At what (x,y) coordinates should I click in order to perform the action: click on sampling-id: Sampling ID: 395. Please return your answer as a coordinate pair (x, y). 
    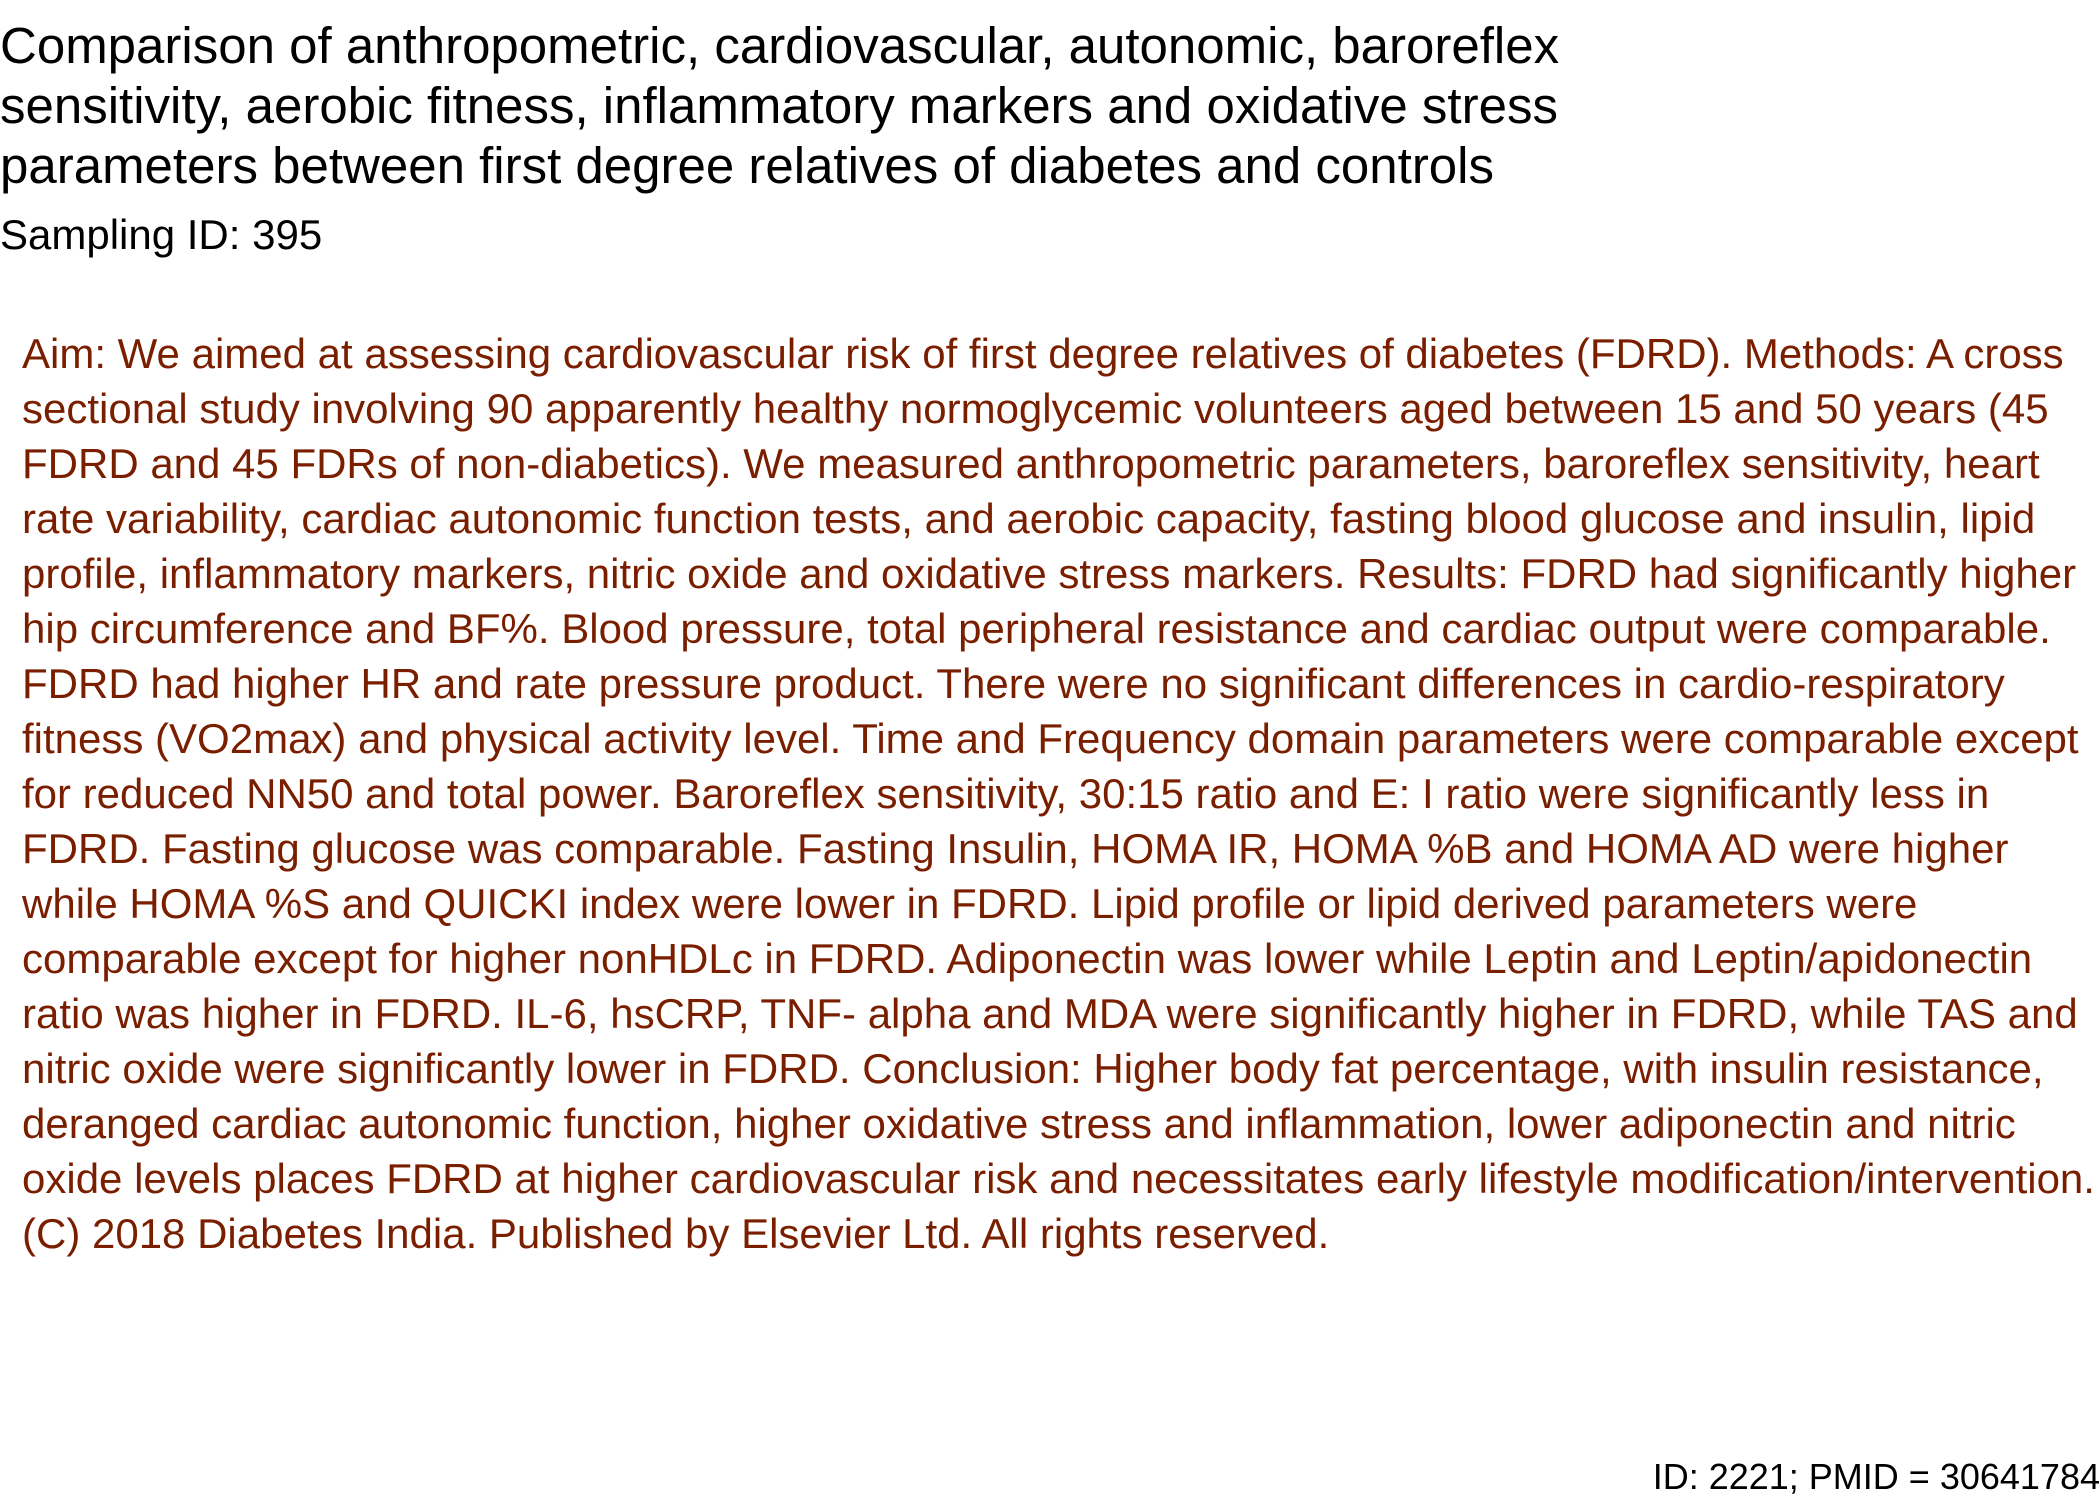
    Looking at the image, I should click on (161, 234).